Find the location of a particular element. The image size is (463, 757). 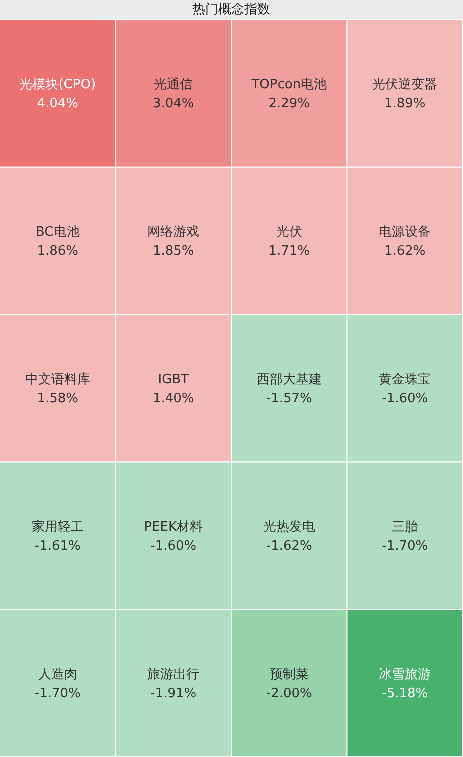

category-label: 人造肉 is located at coordinates (58, 674).